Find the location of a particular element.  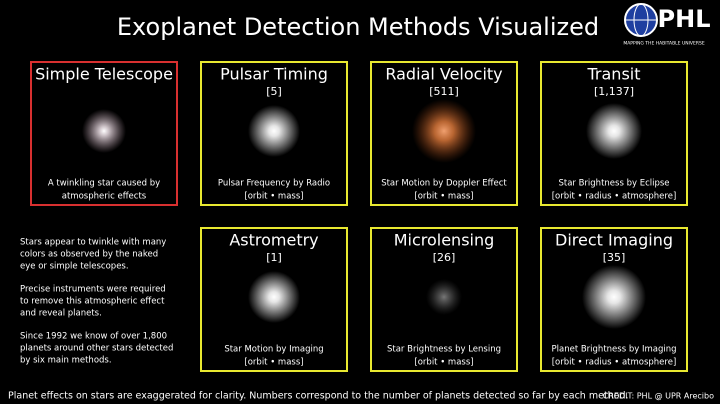

logo-text: PHL is located at coordinates (684, 19).